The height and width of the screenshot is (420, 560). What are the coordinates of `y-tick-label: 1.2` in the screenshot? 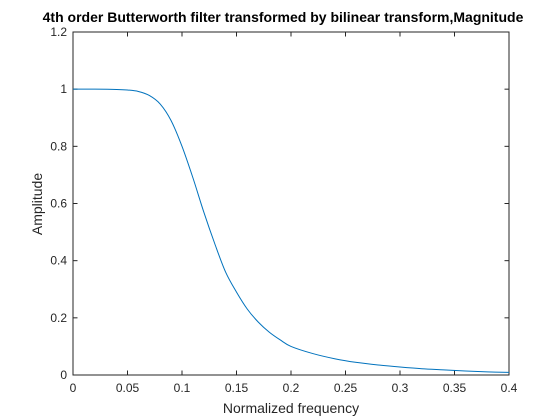 It's located at (58, 32).